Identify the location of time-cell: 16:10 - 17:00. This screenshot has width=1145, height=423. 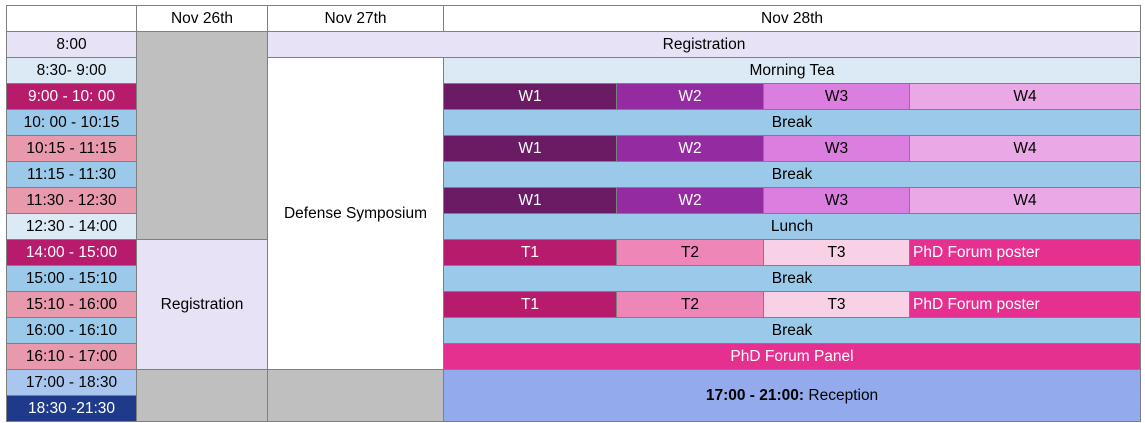
(71, 356).